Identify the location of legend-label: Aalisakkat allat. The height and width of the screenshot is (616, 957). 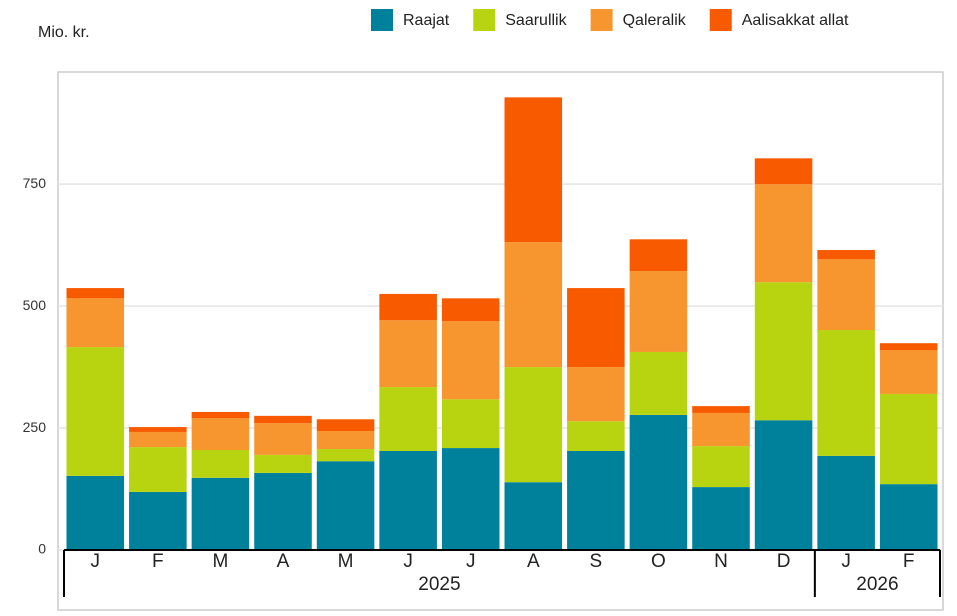
(795, 20).